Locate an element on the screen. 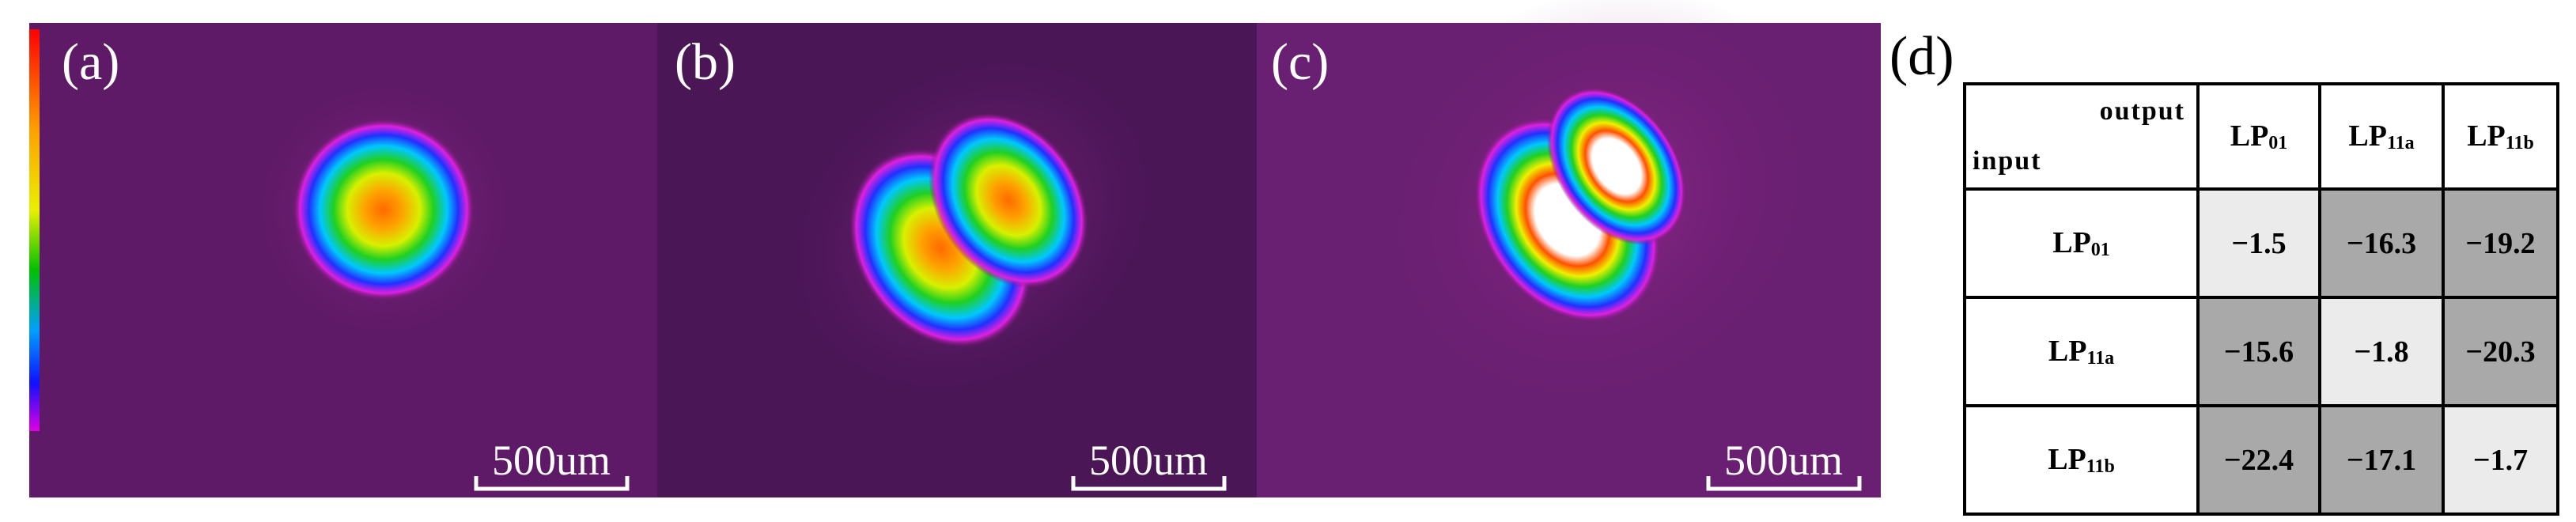  beam is located at coordinates (384, 210).